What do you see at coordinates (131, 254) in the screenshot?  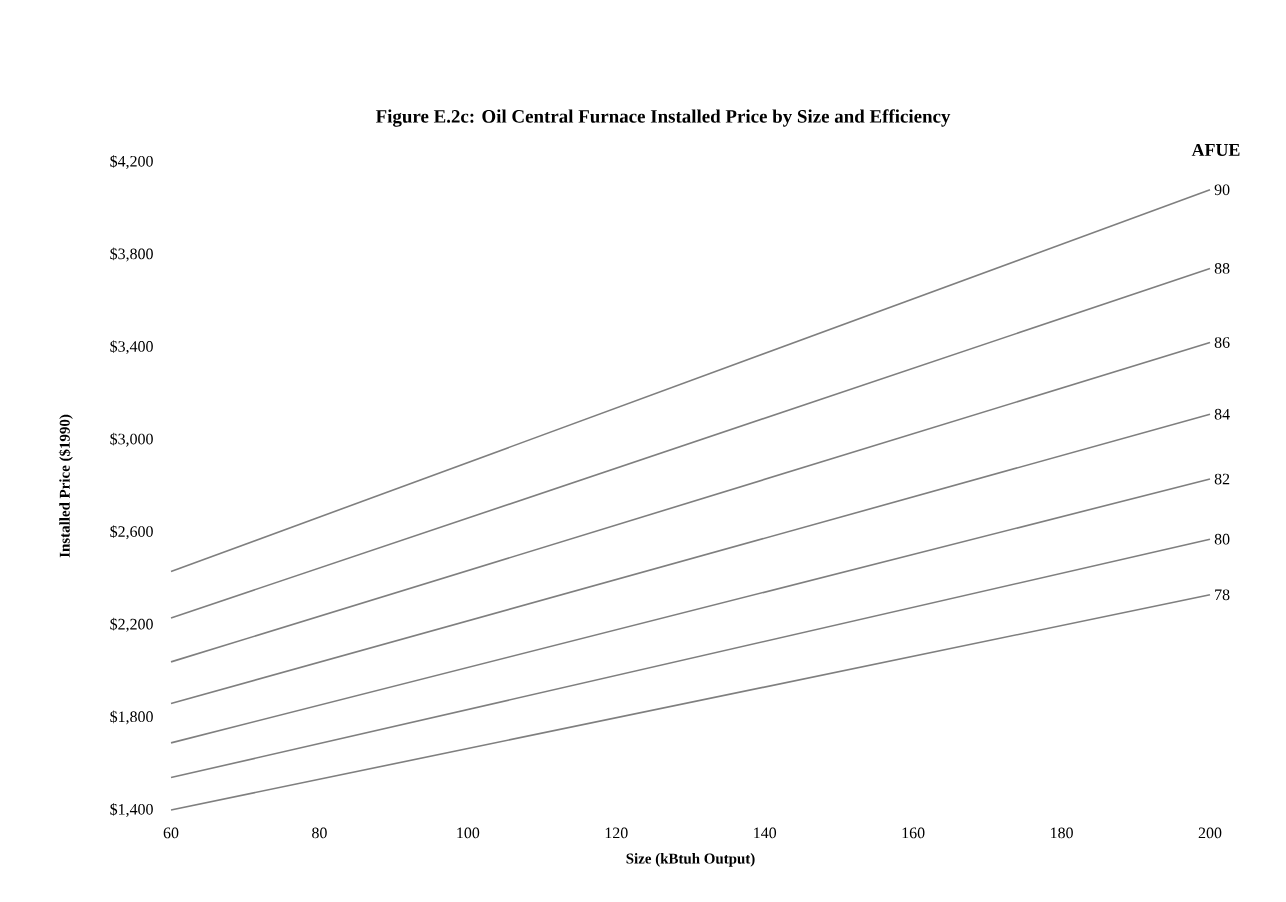 I see `y-tick-label: $3,800` at bounding box center [131, 254].